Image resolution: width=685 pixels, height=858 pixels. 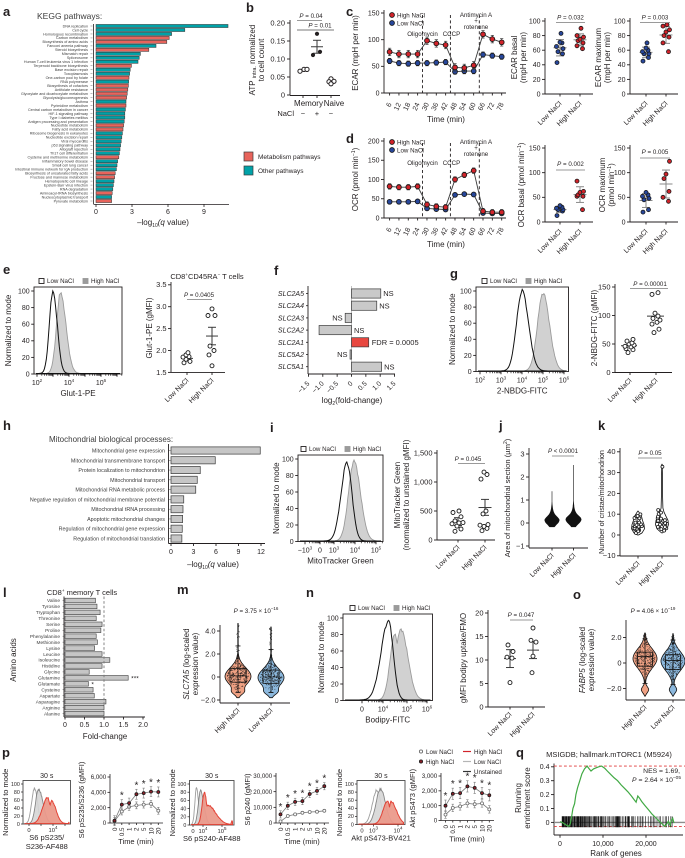 I want to click on svg-text: High NaCl, so click(x=411, y=143).